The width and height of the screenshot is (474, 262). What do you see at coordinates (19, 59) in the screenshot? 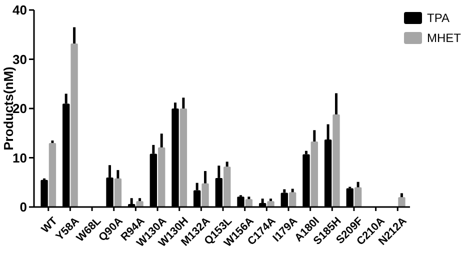
I see `y-tick-label: 30` at bounding box center [19, 59].